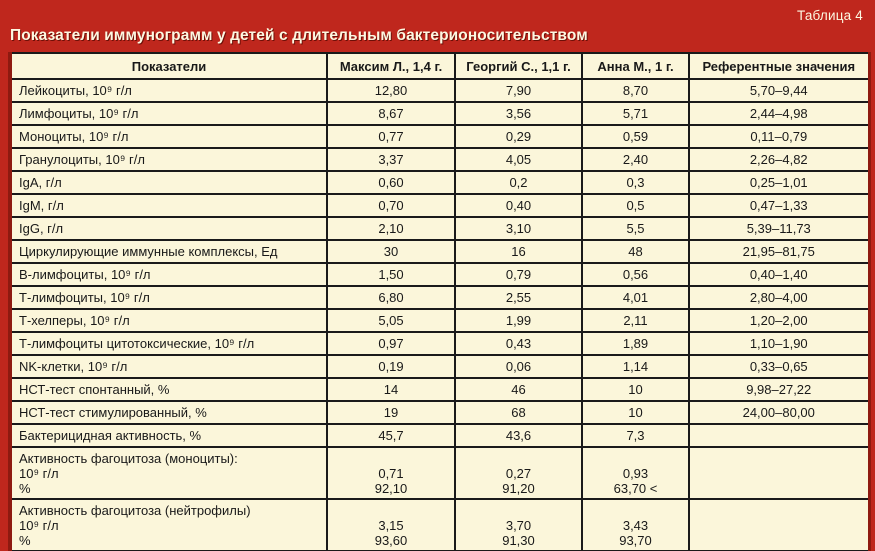  What do you see at coordinates (635, 159) in the screenshot?
I see `value-cell: 2,40` at bounding box center [635, 159].